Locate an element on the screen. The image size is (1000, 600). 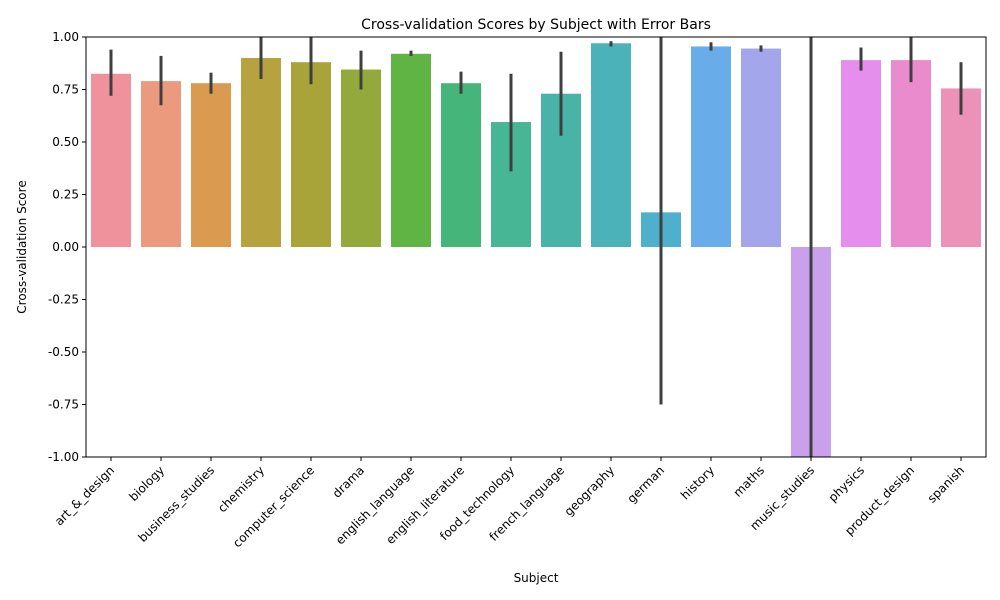
bar-art_&_design is located at coordinates (111, 160).